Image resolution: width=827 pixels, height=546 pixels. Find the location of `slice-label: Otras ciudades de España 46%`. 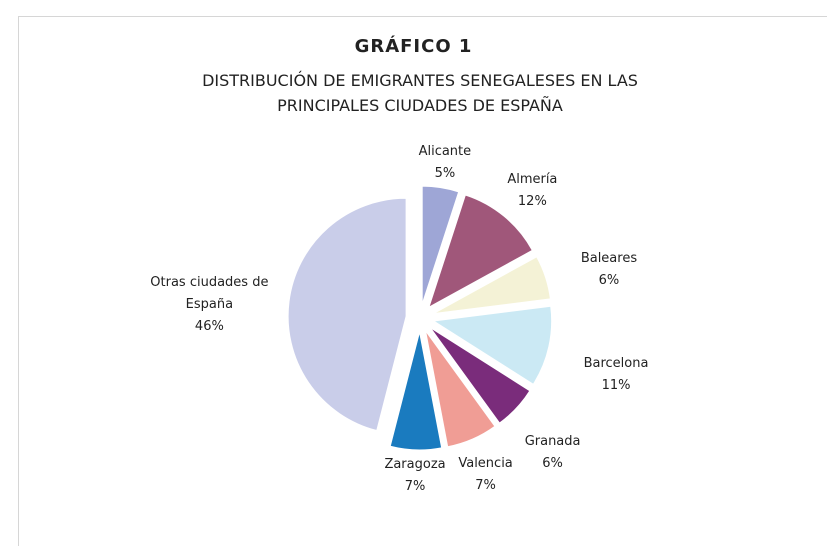

slice-label: Otras ciudades de España 46% is located at coordinates (209, 305).